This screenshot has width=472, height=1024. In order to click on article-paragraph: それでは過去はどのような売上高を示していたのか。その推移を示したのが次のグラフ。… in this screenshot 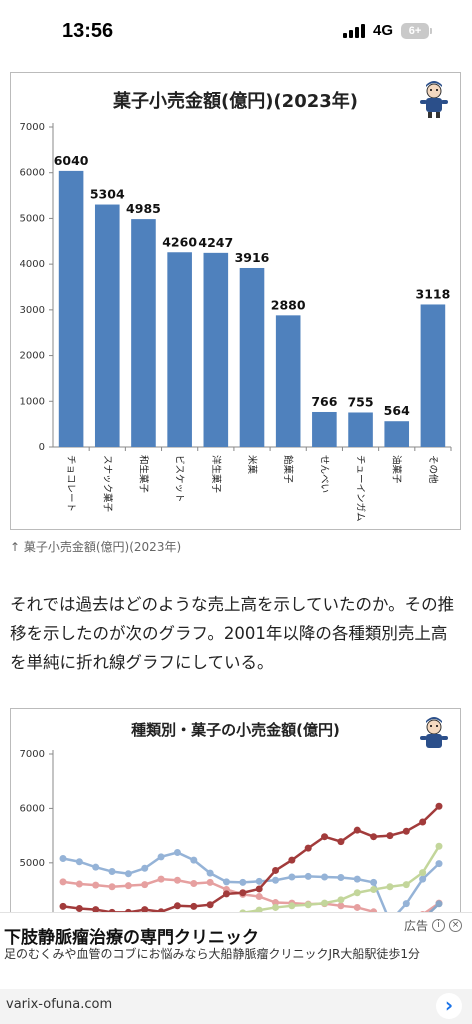, I will do `click(232, 633)`.